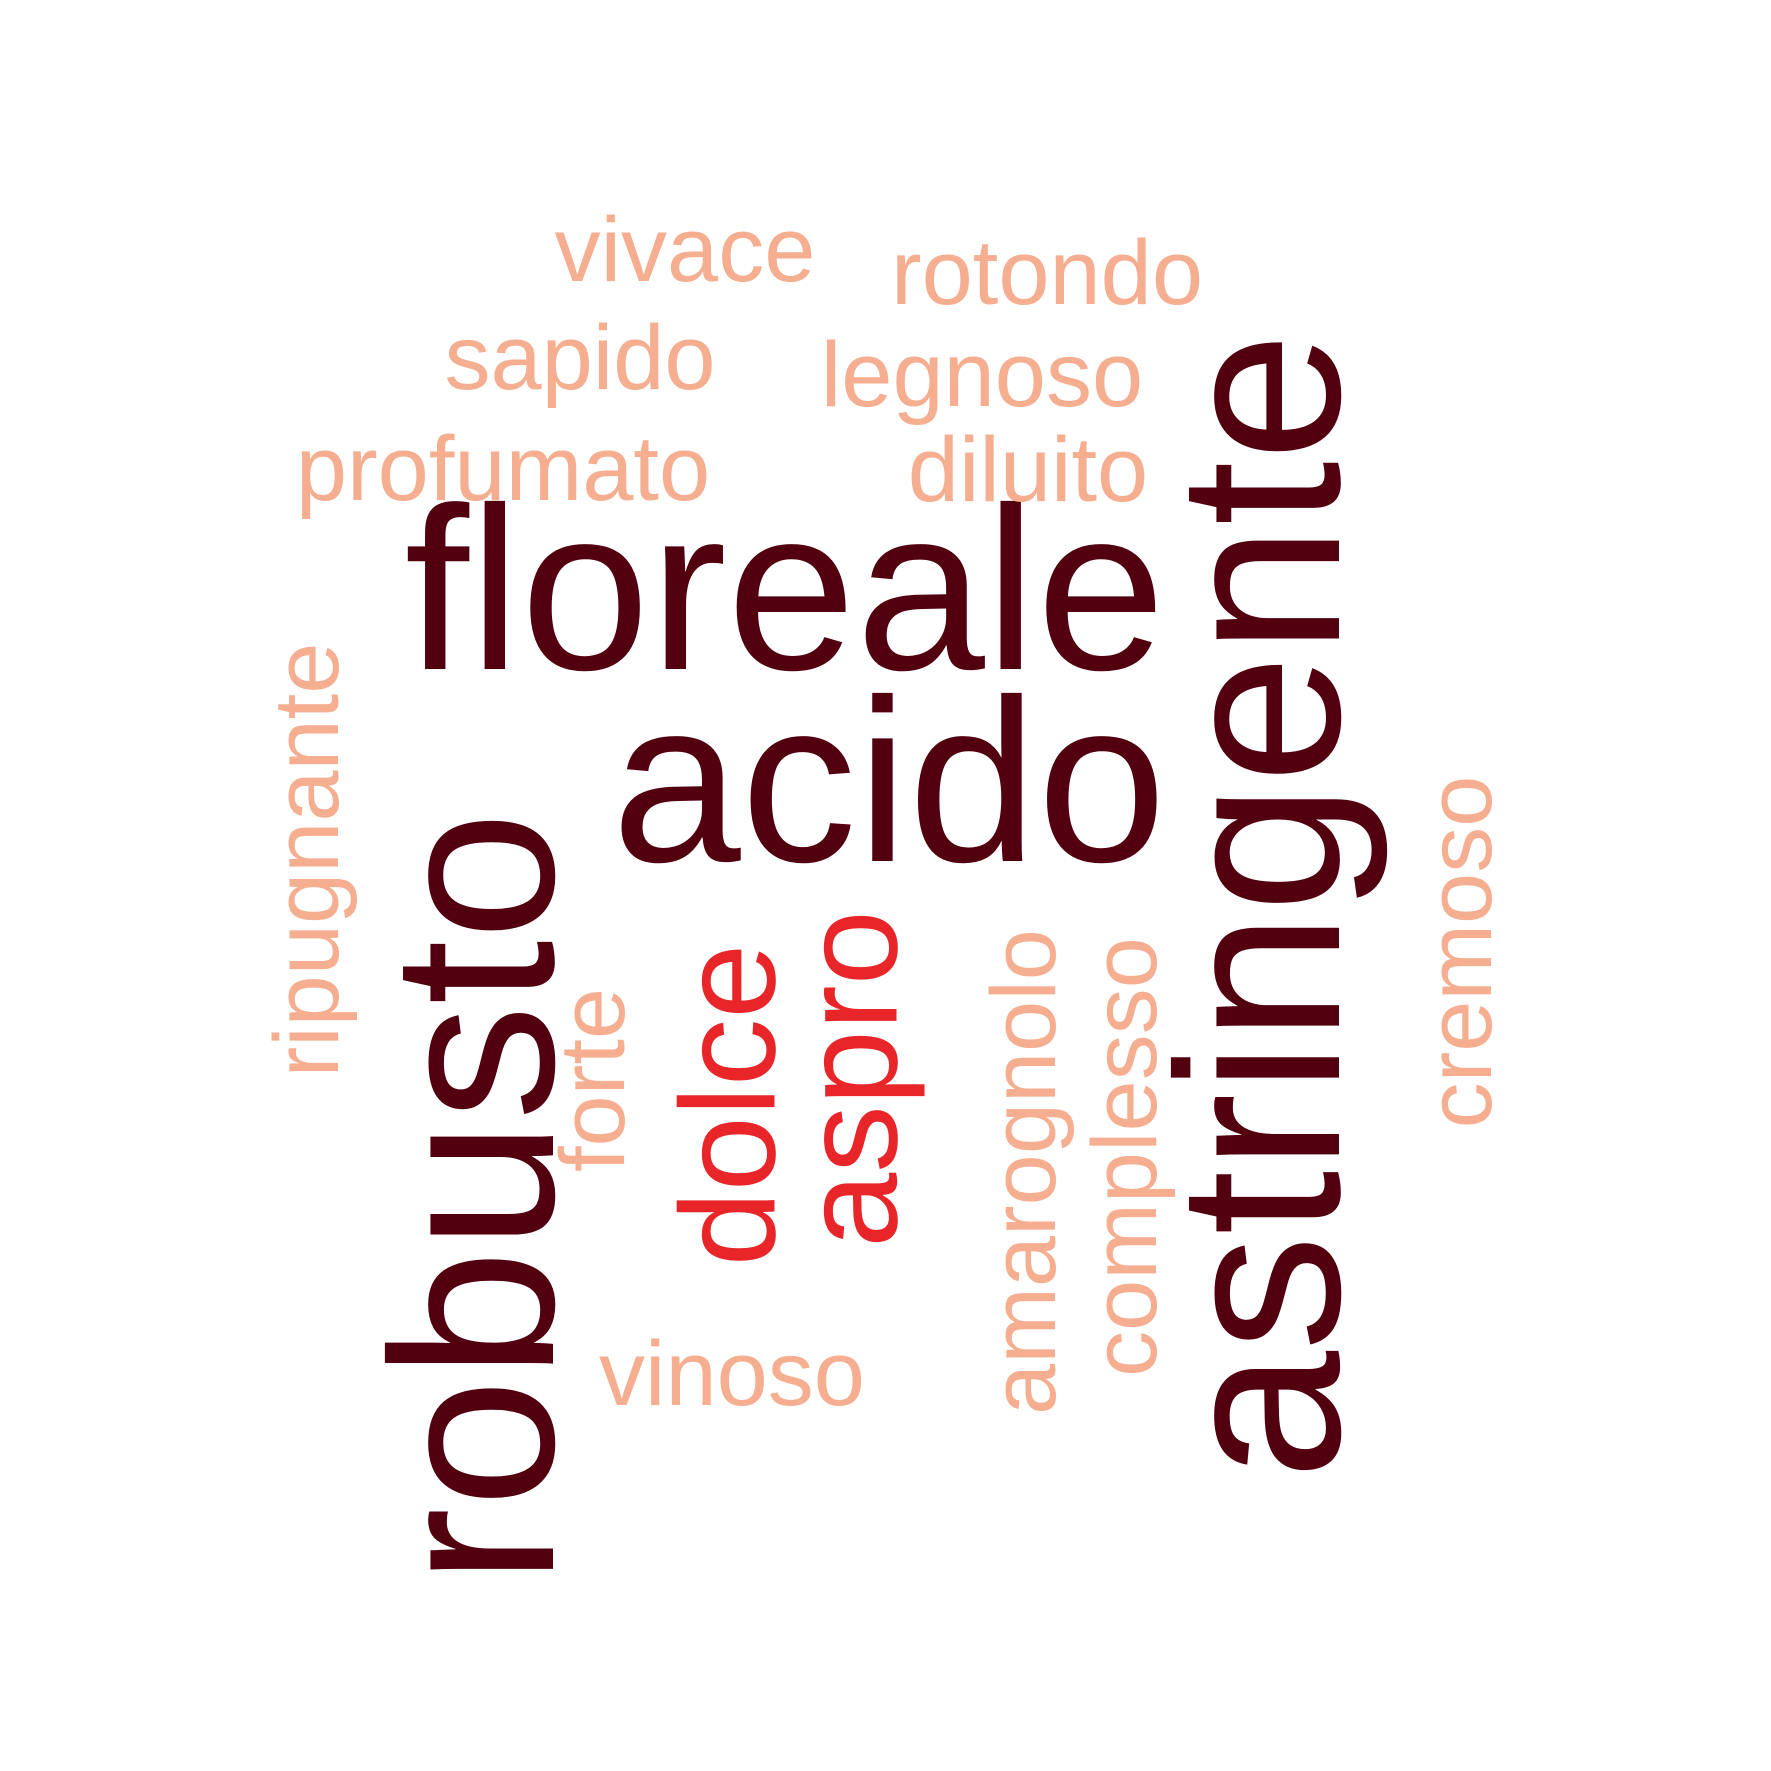  What do you see at coordinates (850, 1079) in the screenshot?
I see `word-aspro: aspro` at bounding box center [850, 1079].